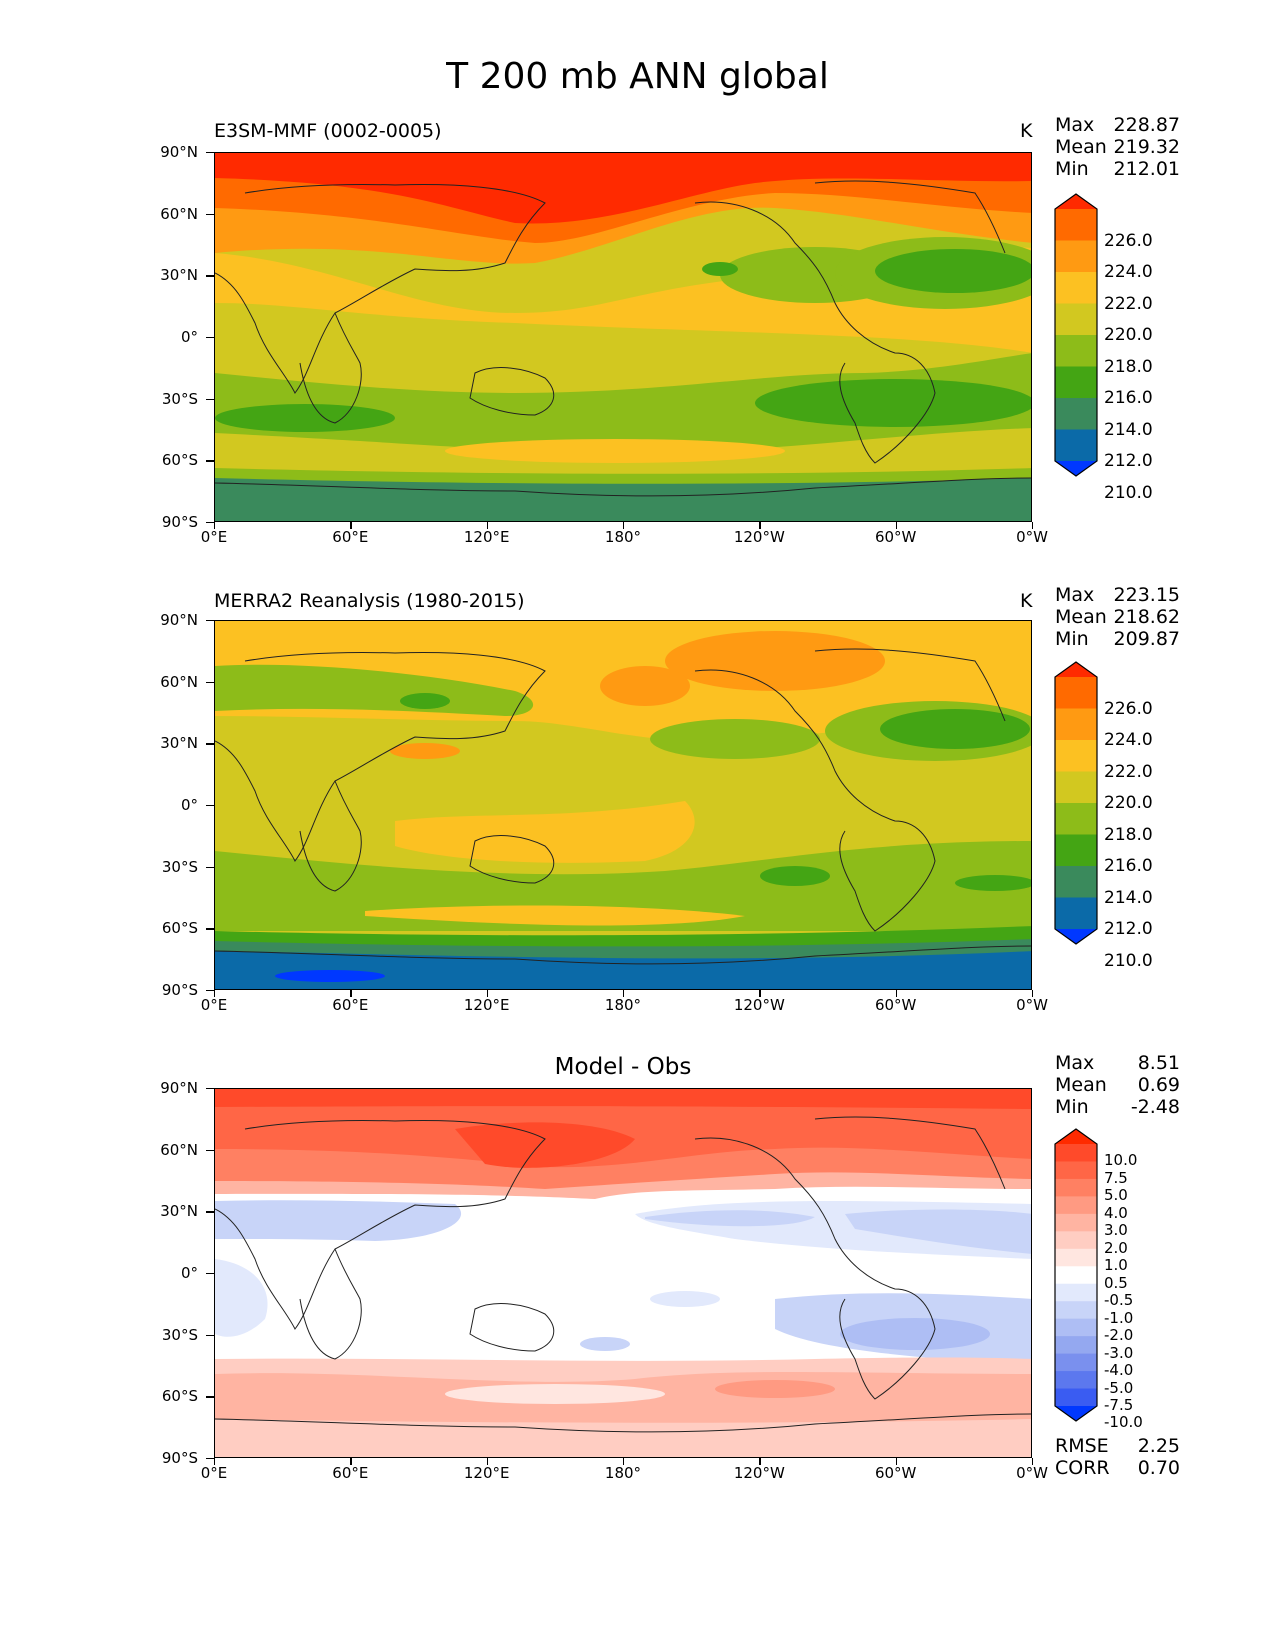 This screenshot has height=1650, width=1275. What do you see at coordinates (1128, 740) in the screenshot?
I see `colorbar-tick-label: 224.0` at bounding box center [1128, 740].